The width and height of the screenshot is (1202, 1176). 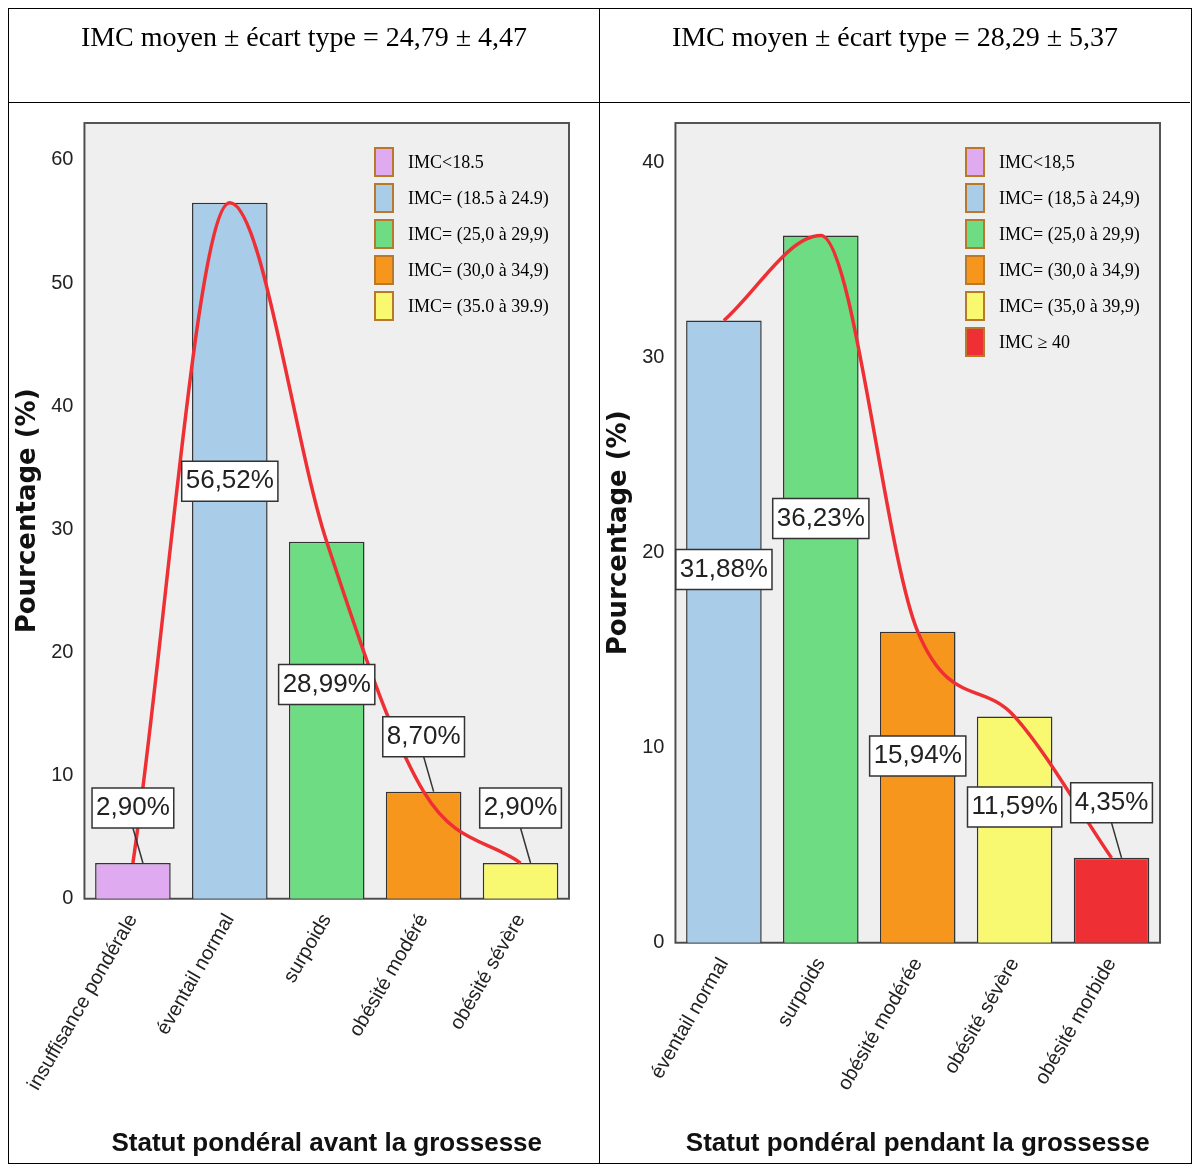 What do you see at coordinates (326, 682) in the screenshot?
I see `data-label: 28,99%` at bounding box center [326, 682].